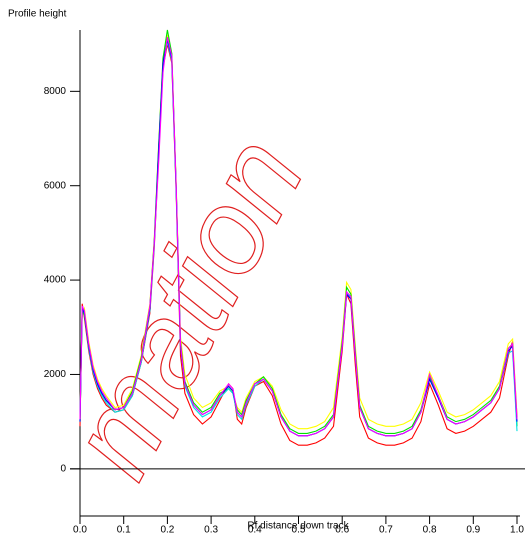  Describe the element at coordinates (430, 529) in the screenshot. I see `x-tick-label: 0.8` at that location.